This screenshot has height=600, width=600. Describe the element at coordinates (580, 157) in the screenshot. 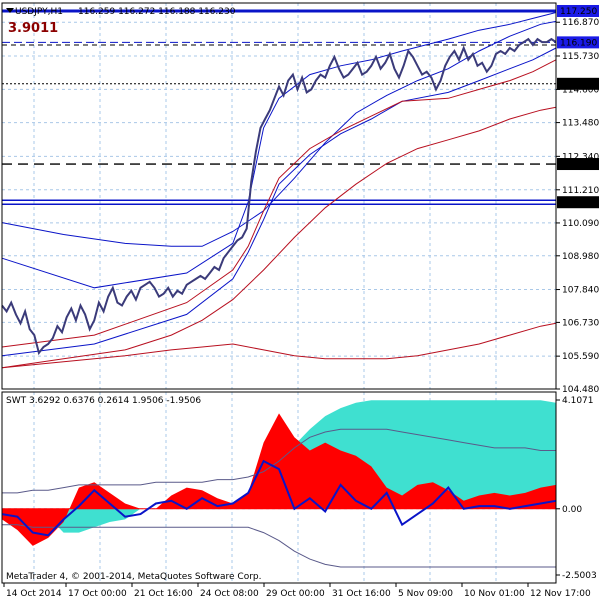

I see `price-tick-label: 112.340` at that location.